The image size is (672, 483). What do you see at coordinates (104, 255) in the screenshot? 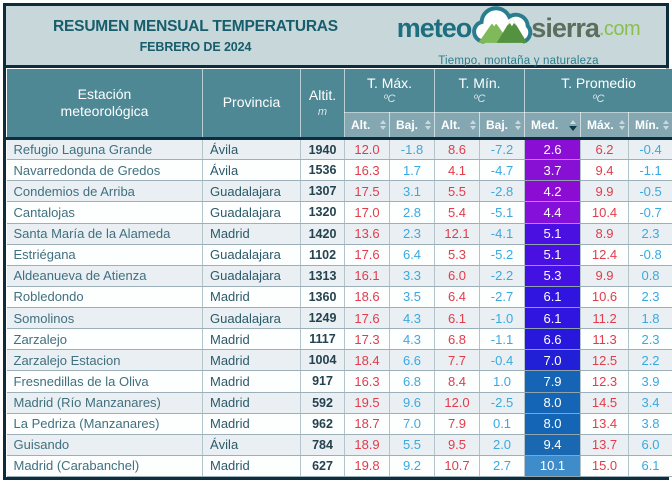
I see `station-name: Estriégana` at bounding box center [104, 255].